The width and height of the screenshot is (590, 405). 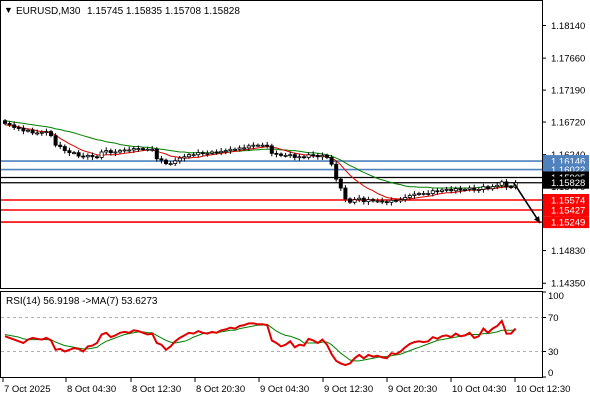 What do you see at coordinates (568, 251) in the screenshot?
I see `price-tick-label: 1.14830` at bounding box center [568, 251].